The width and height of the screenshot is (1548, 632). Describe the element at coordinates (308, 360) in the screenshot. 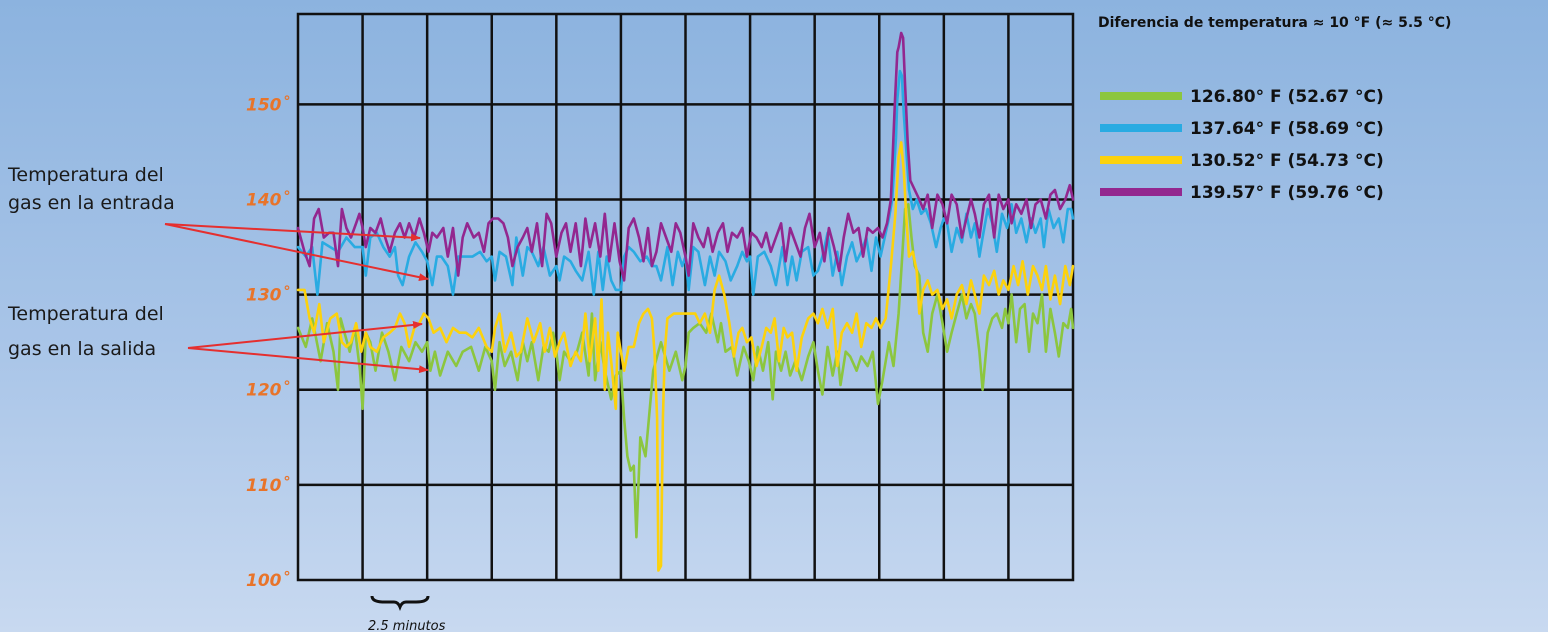

I see `arrow-outlet-green` at that location.